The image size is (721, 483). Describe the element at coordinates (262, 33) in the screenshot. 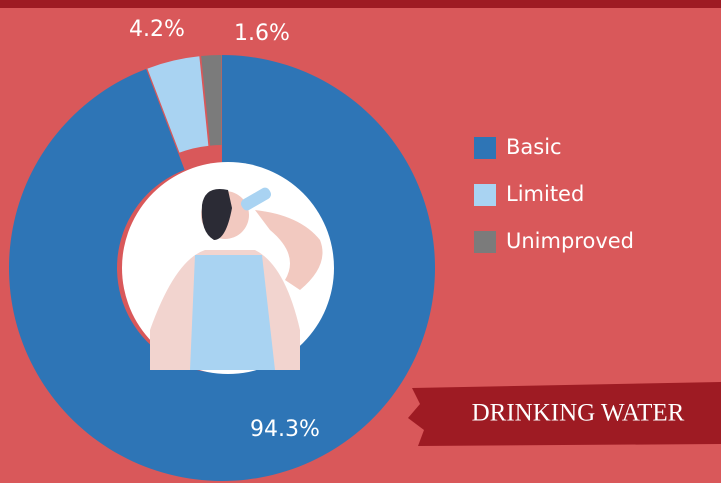

I see `data-label: 1.6%` at that location.